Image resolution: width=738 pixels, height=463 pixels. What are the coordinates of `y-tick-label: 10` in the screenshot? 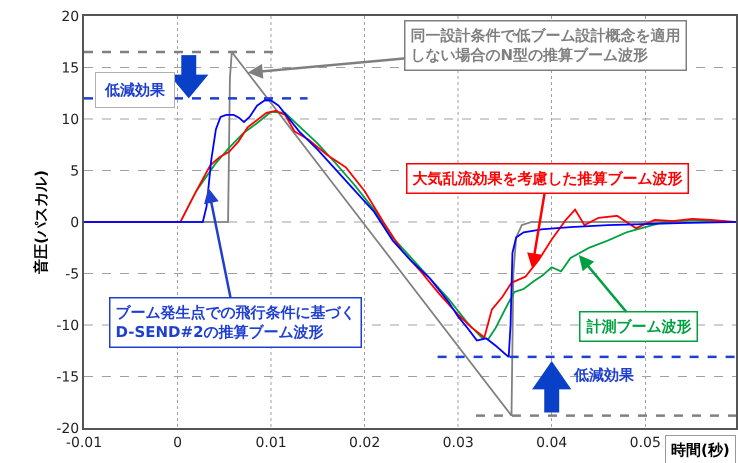 It's located at (70, 120).